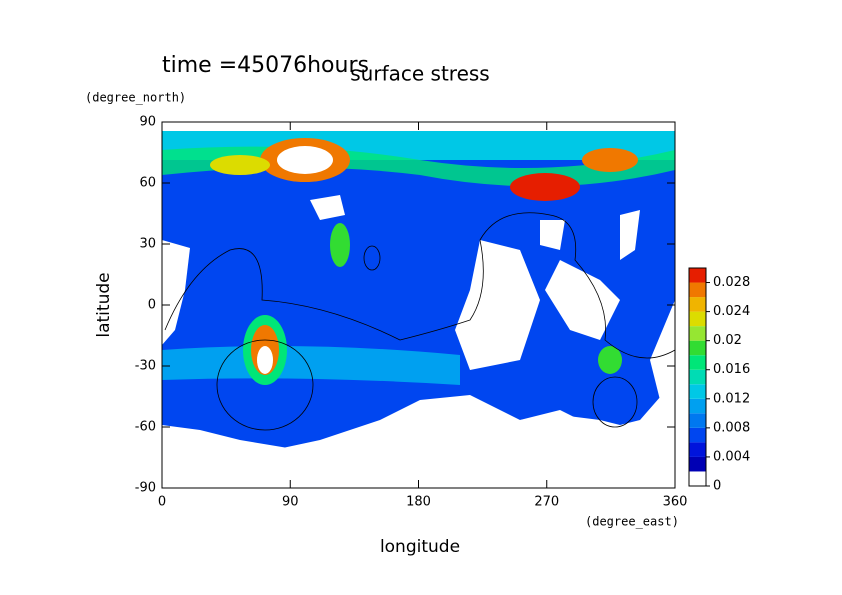  What do you see at coordinates (145, 427) in the screenshot?
I see `y-tick-label: -60` at bounding box center [145, 427].